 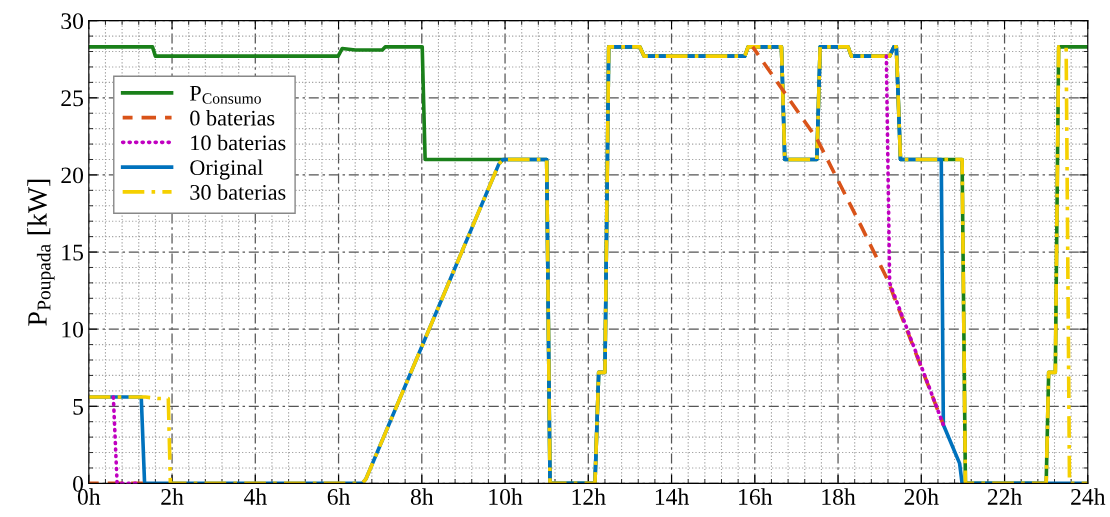 What do you see at coordinates (1088, 496) in the screenshot?
I see `x-tick-label: 24h` at bounding box center [1088, 496].